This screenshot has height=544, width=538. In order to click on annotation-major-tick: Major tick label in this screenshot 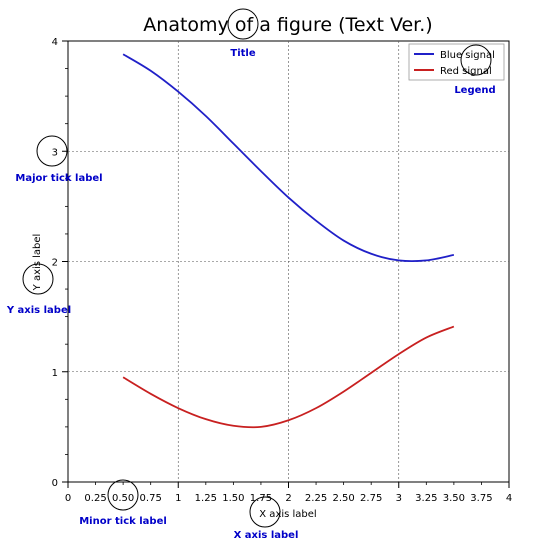, I will do `click(58, 178)`.